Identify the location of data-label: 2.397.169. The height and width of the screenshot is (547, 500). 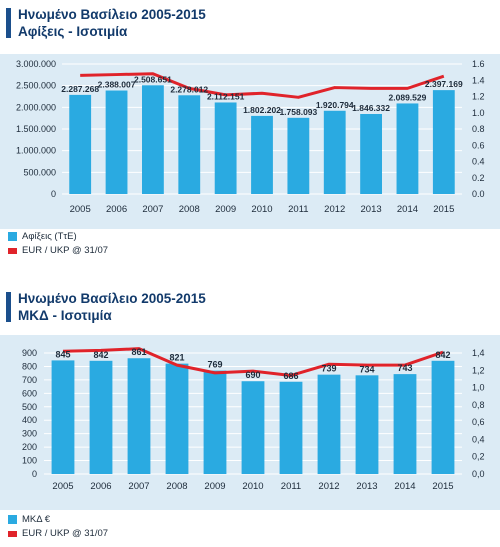
(444, 84).